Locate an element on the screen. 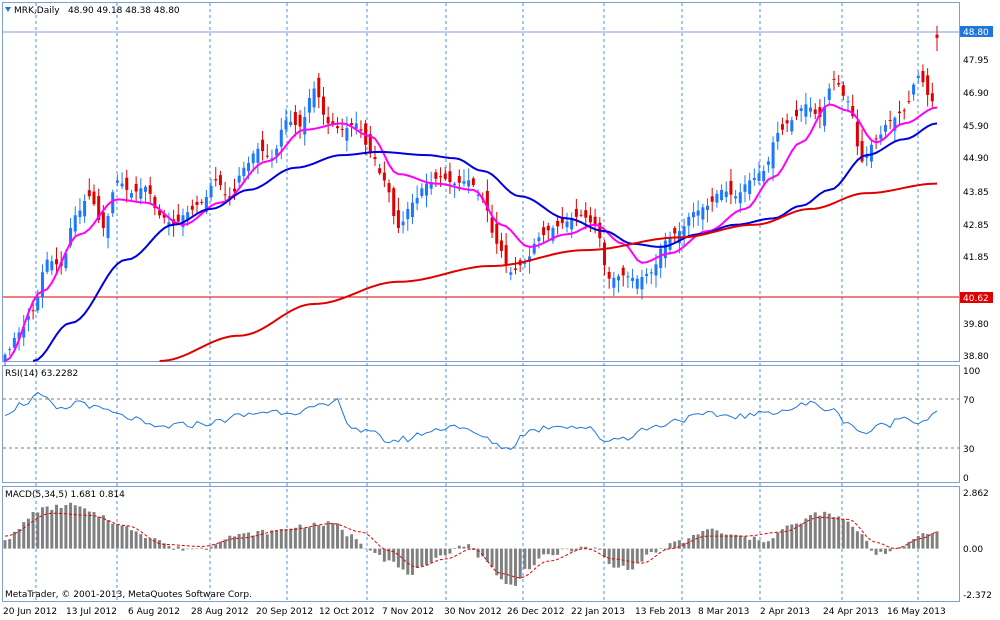 The width and height of the screenshot is (1000, 620). macd-signal-line is located at coordinates (471, 545).